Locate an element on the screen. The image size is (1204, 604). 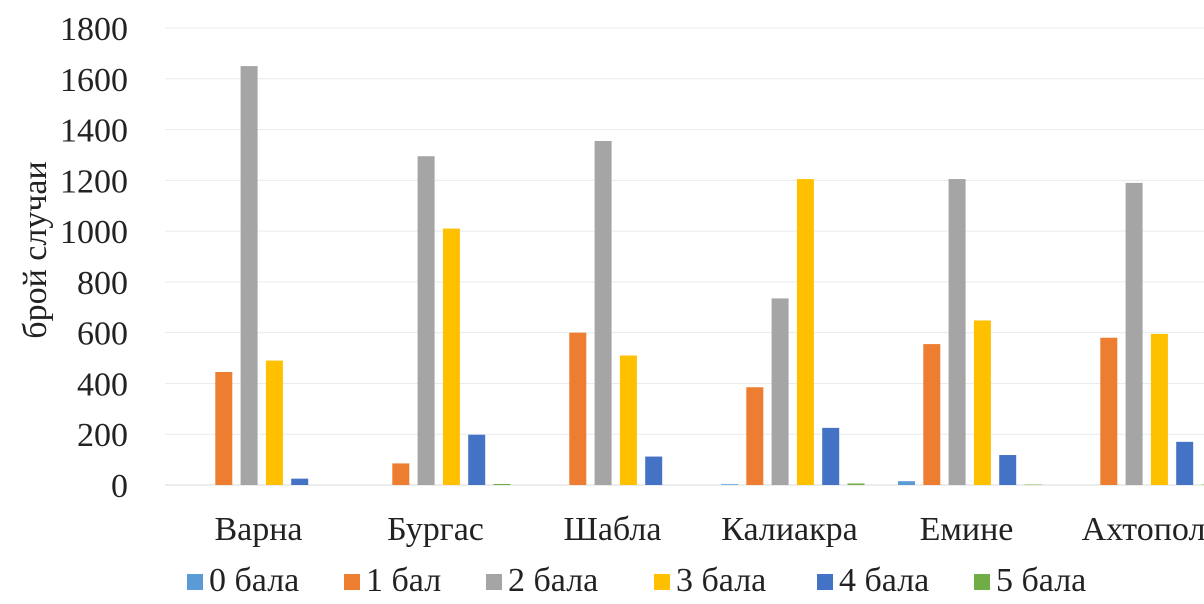
legend-label: 1 бал is located at coordinates (403, 580).